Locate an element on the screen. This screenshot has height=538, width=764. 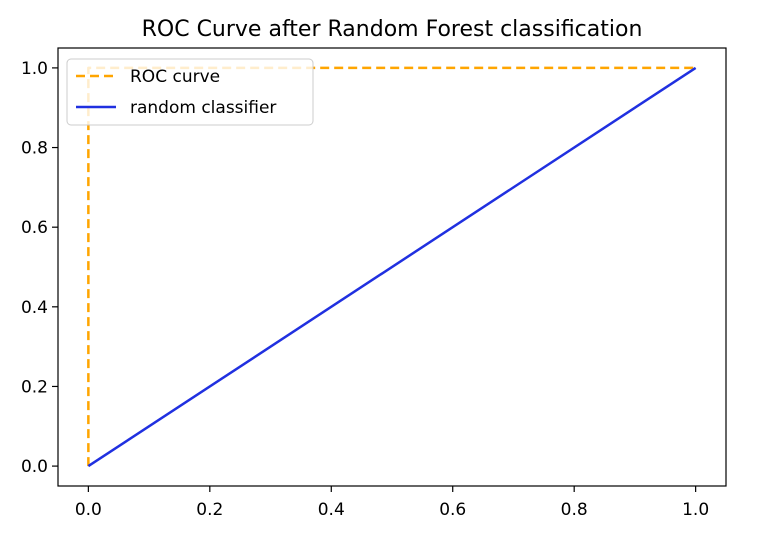
legend-label: random classifier is located at coordinates (203, 108).